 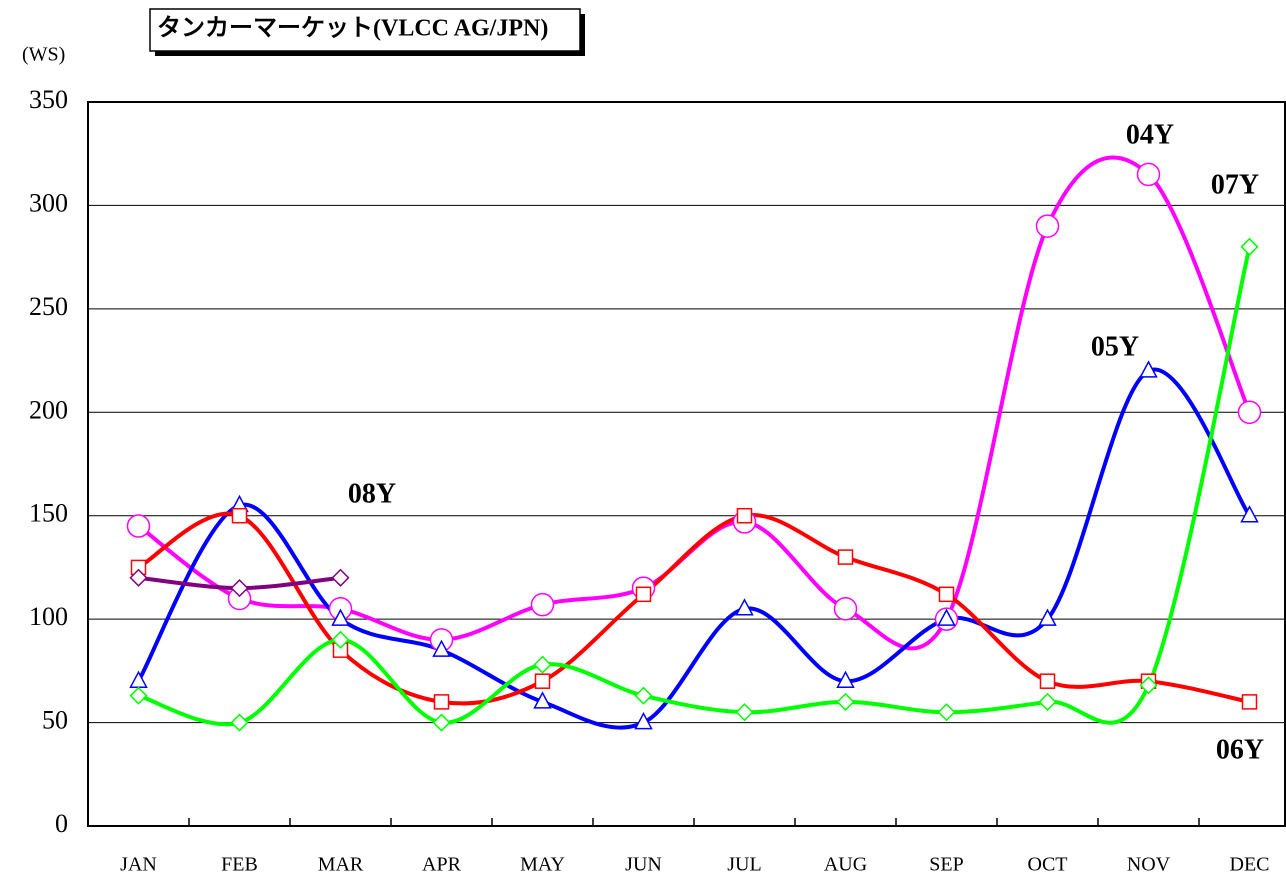 What do you see at coordinates (1115, 346) in the screenshot?
I see `series-label: 05Y` at bounding box center [1115, 346].